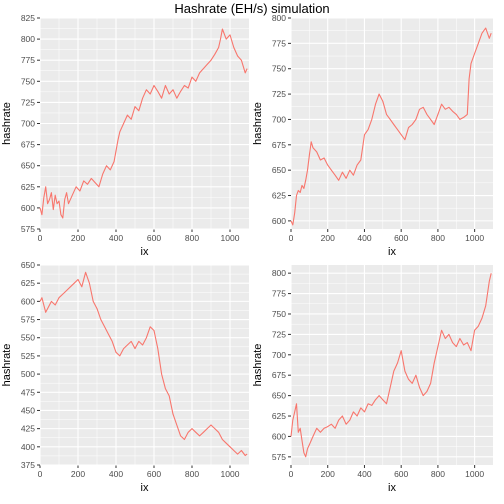  I want to click on y-tick-label: 450, so click(28, 410).